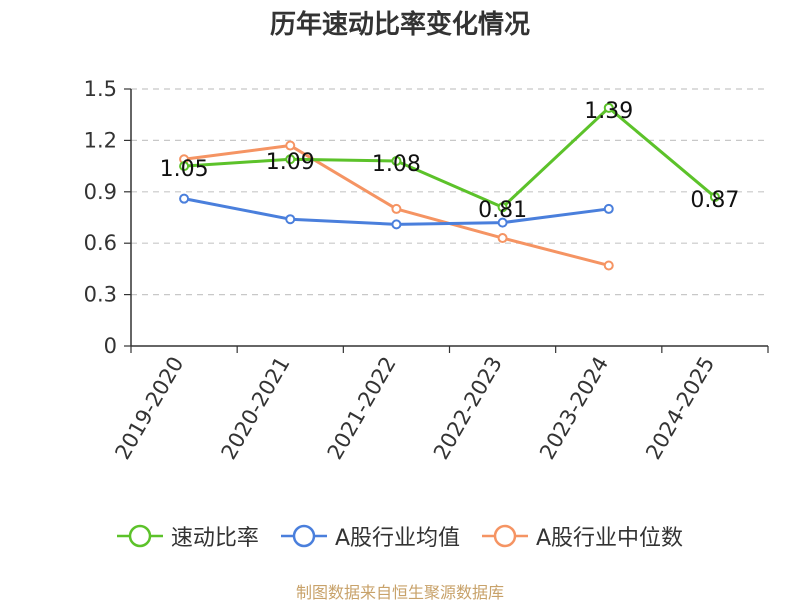 This screenshot has width=800, height=603. I want to click on data-label: 0.87, so click(714, 200).